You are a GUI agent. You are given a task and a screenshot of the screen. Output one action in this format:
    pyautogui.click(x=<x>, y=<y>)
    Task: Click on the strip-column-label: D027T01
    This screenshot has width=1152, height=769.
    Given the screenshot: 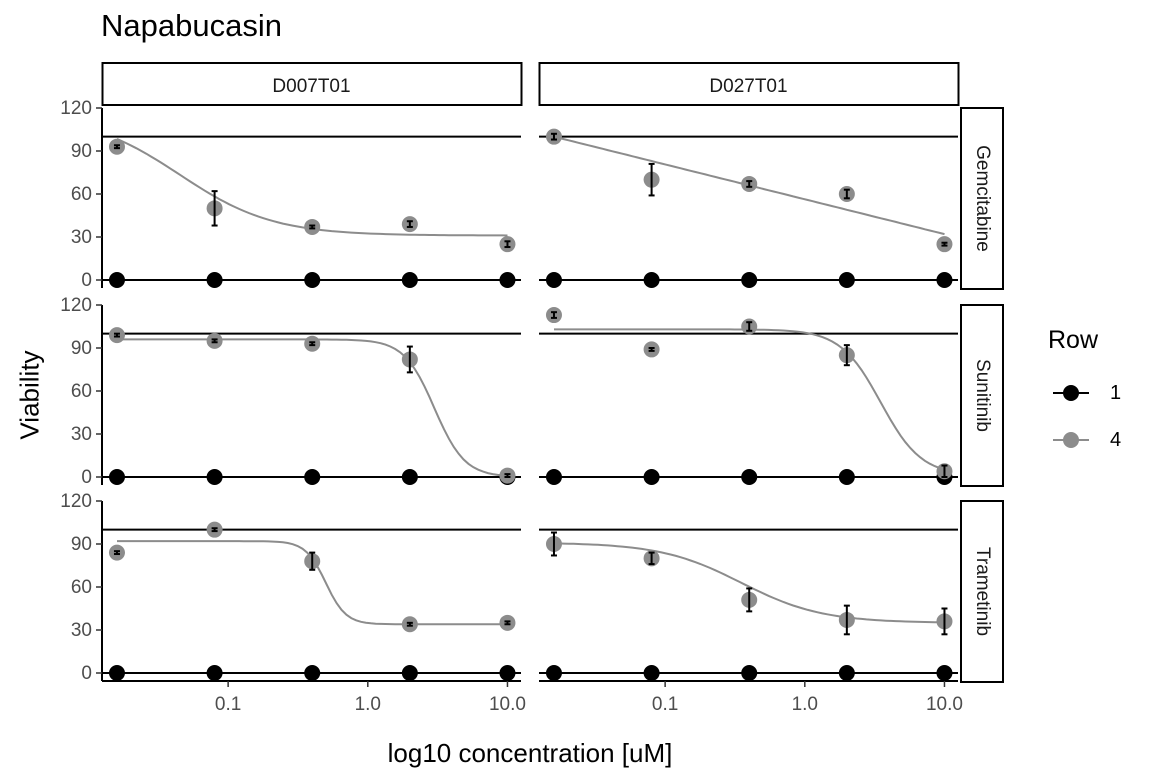 What is the action you would take?
    pyautogui.click(x=748, y=86)
    